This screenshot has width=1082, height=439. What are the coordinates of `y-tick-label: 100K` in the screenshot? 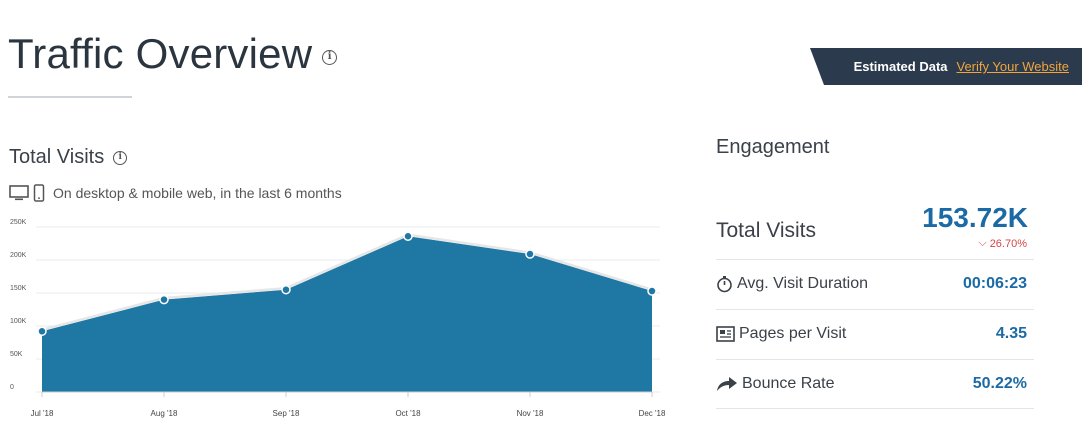 It's located at (18, 321).